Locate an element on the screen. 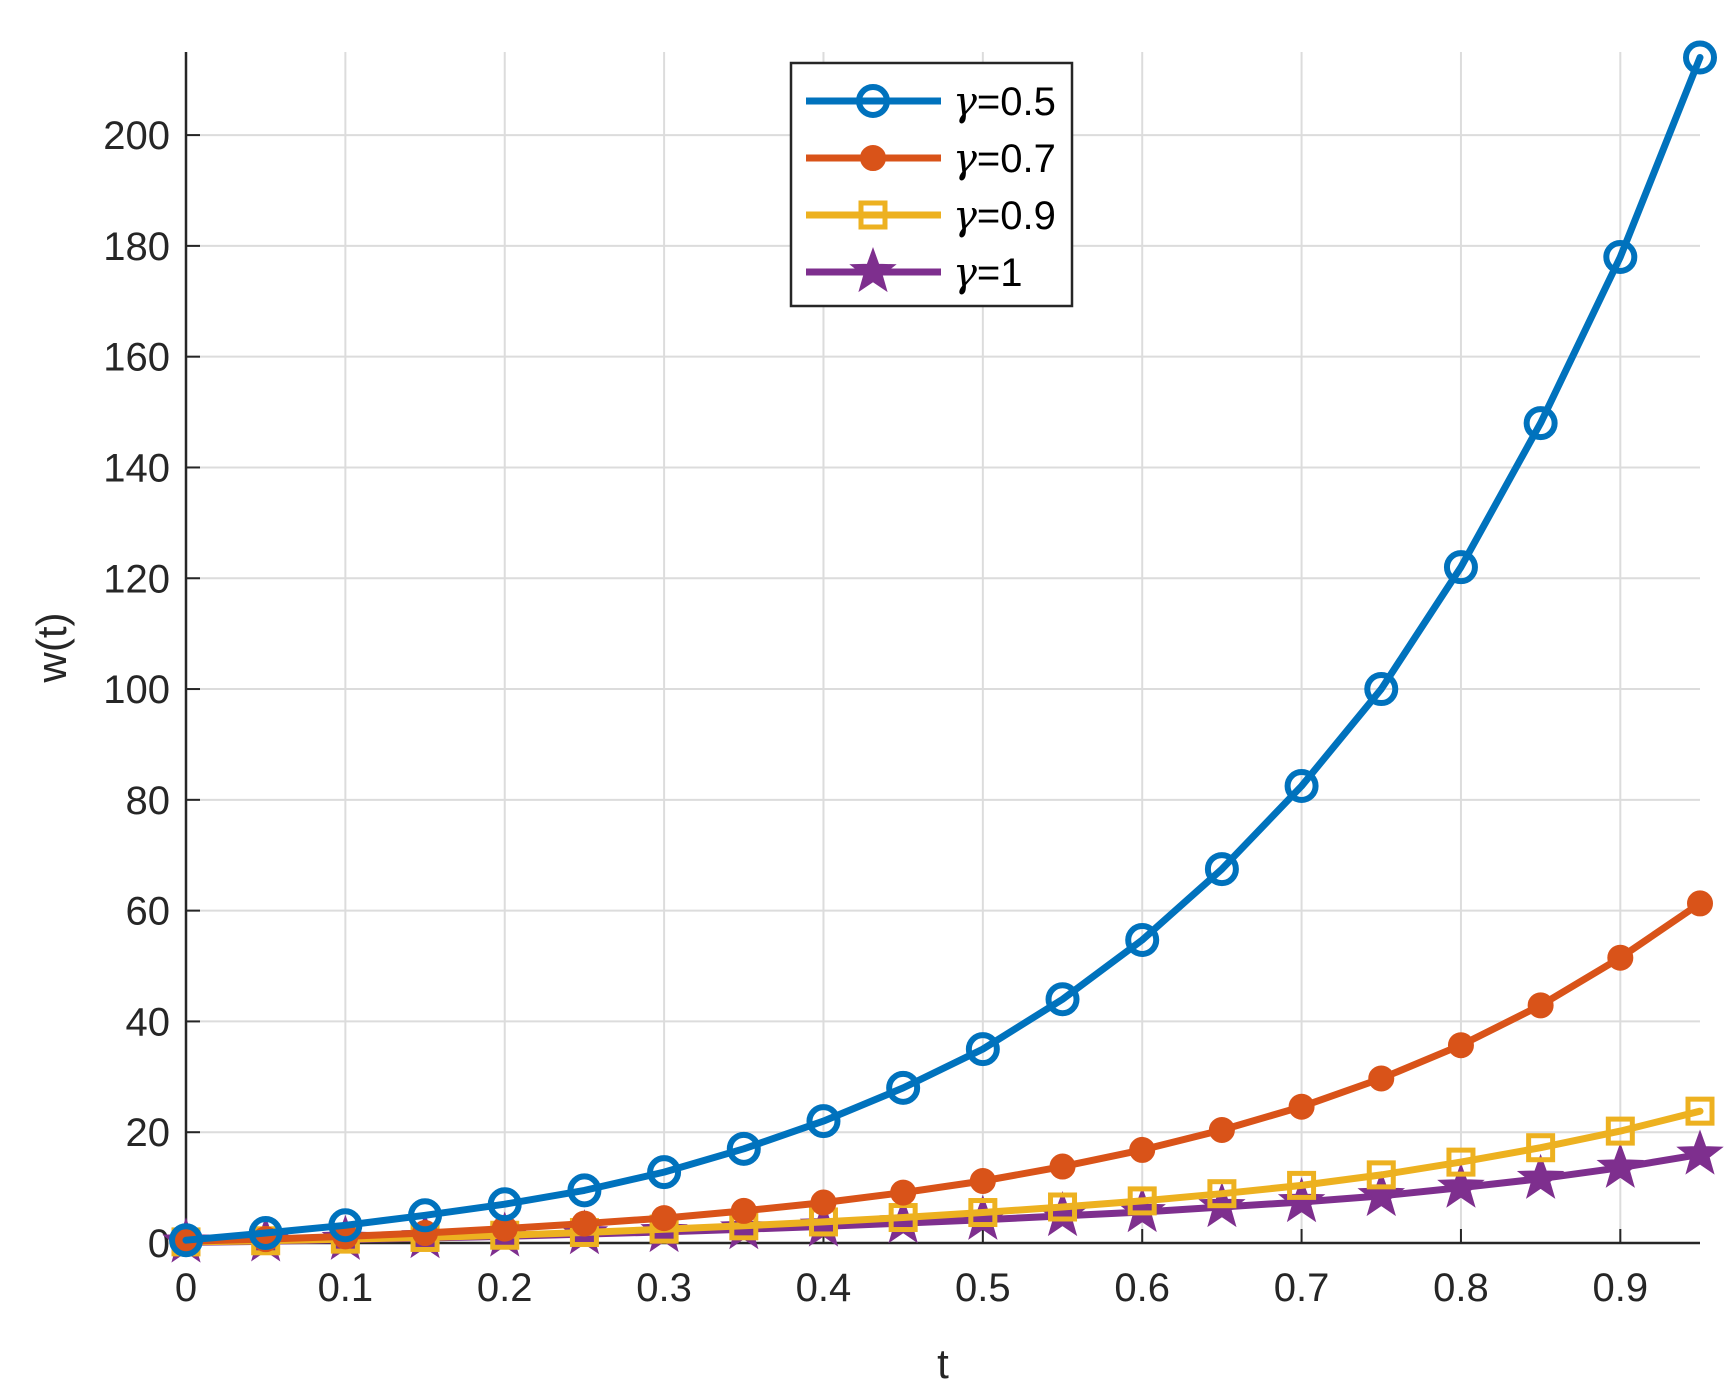  legend-item: γ=0.9 is located at coordinates (931, 216).